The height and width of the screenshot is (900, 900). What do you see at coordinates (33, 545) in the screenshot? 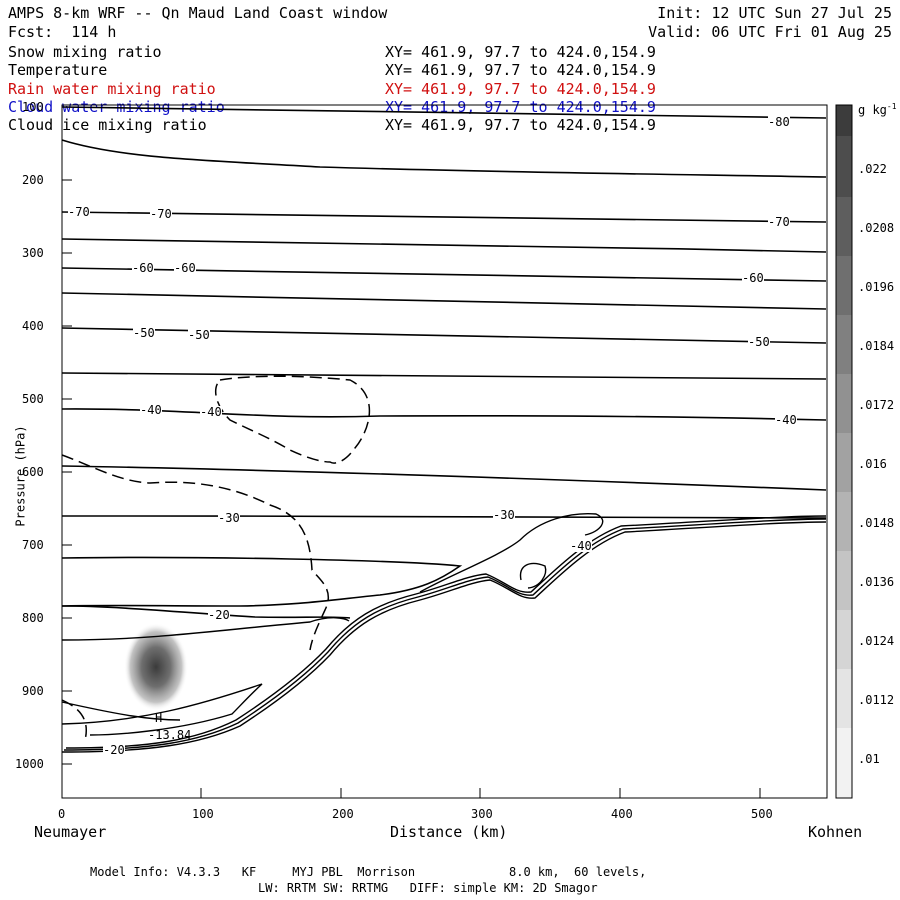
I see `y-tick-label: 700` at bounding box center [33, 545].